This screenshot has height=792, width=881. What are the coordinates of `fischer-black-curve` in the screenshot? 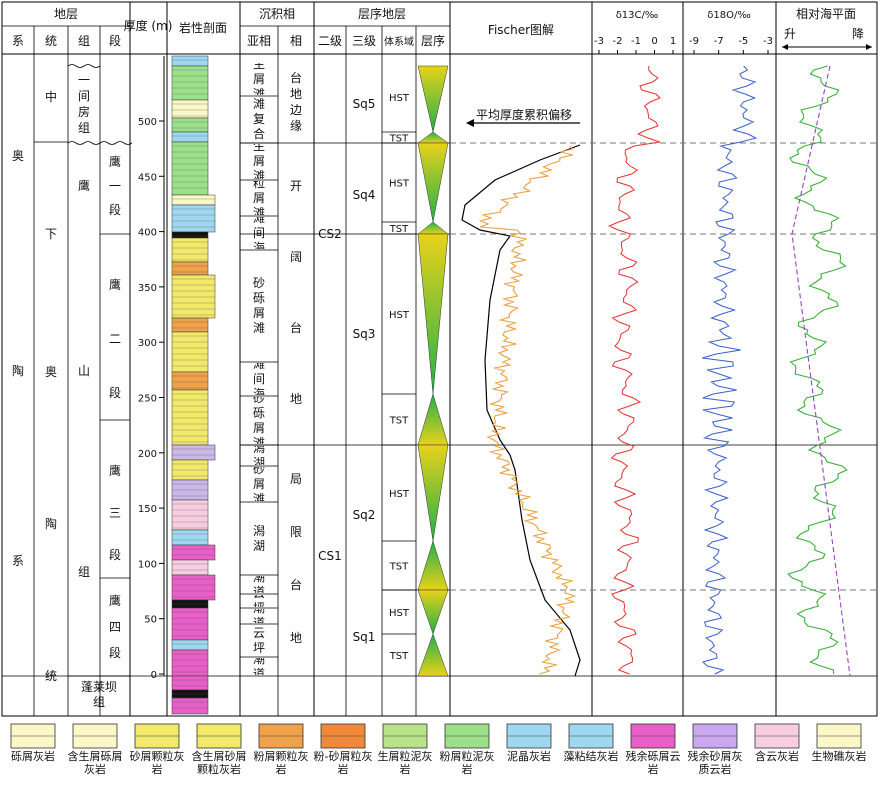 It's located at (521, 410).